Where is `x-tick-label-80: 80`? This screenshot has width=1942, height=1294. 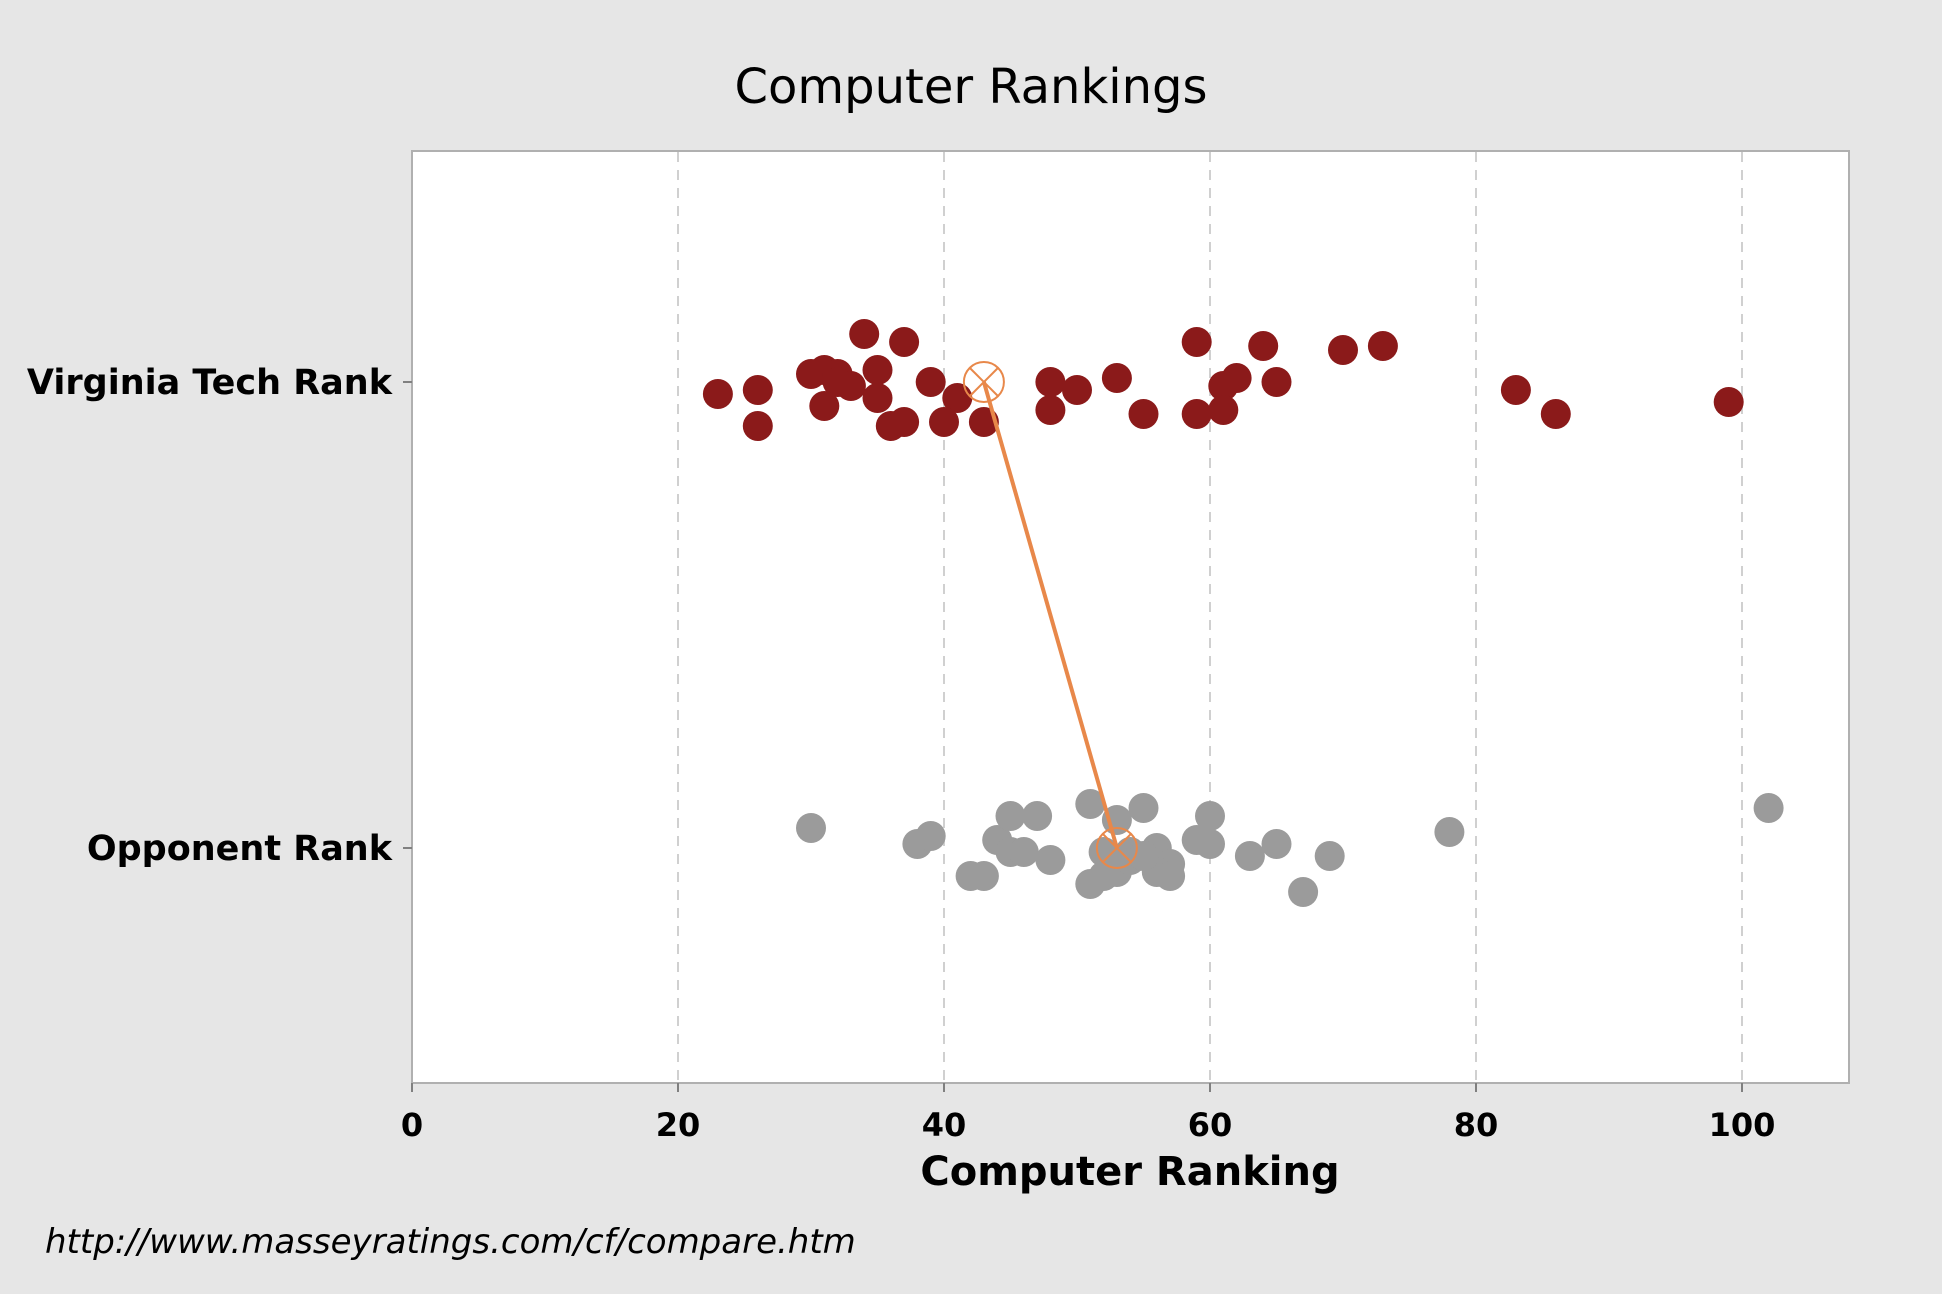
x-tick-label-80: 80 is located at coordinates (1476, 1125).